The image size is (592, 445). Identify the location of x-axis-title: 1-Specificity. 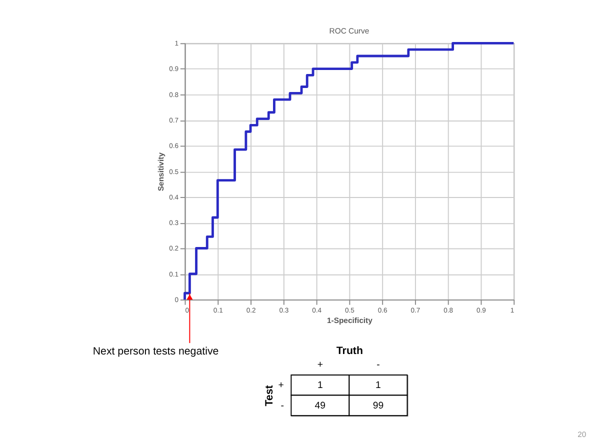
(350, 321).